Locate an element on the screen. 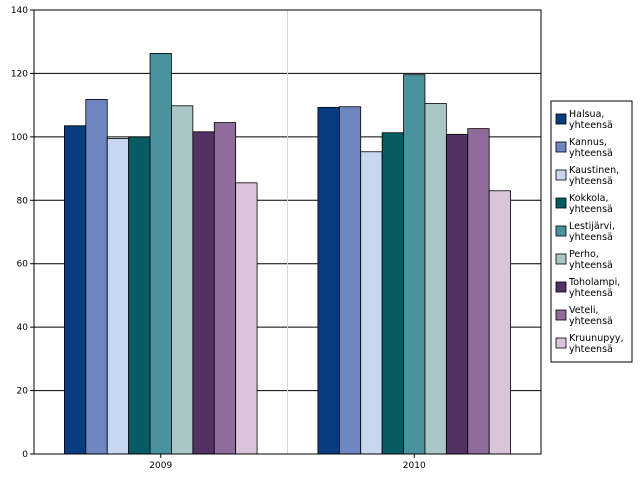  legend-label: Kannus, yhteensä is located at coordinates (591, 148).